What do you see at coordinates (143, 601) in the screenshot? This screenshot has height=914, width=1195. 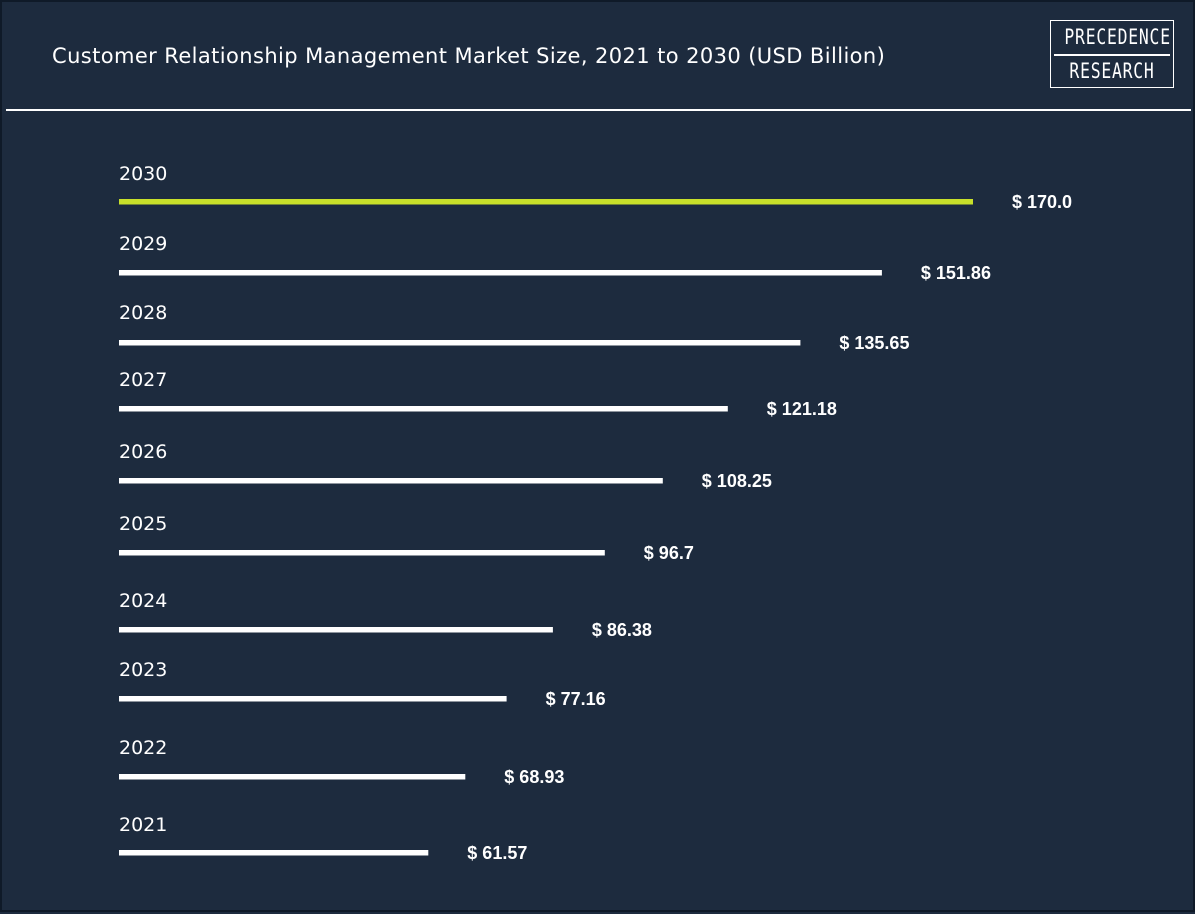 I see `category-label-2024: 2024` at bounding box center [143, 601].